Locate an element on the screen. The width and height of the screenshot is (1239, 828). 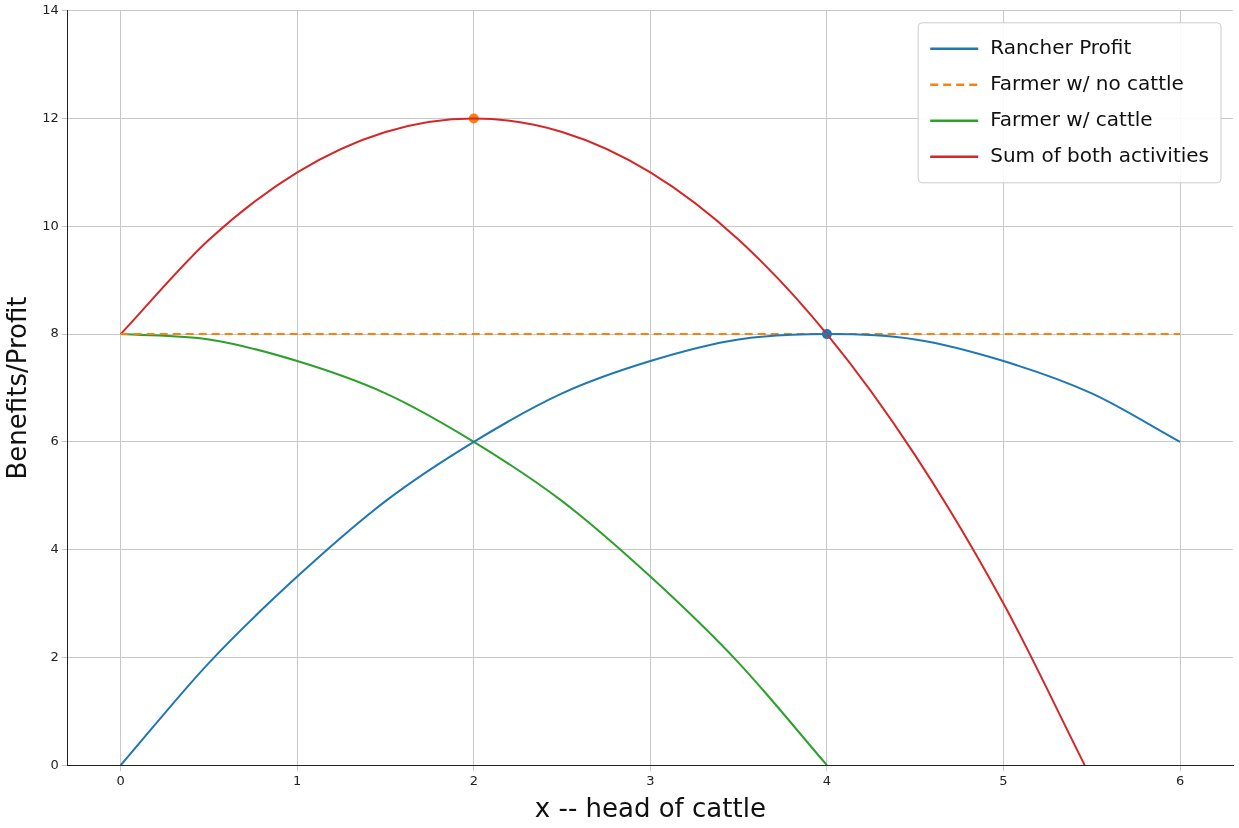
x-tick-label: 6 is located at coordinates (1180, 781).